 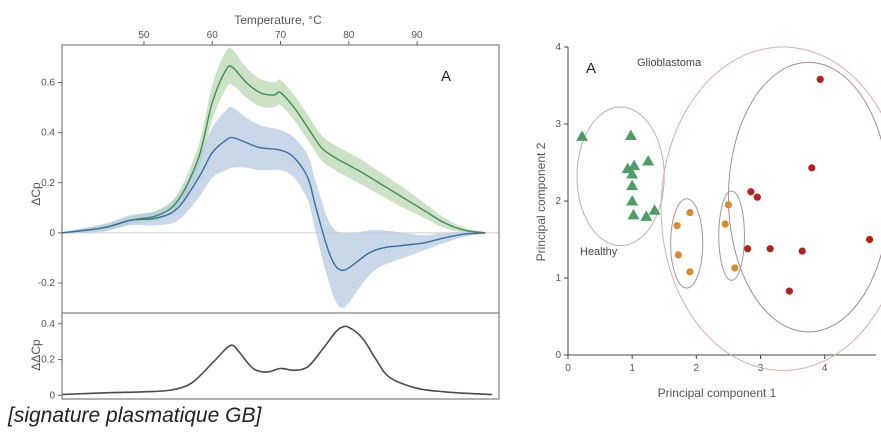 I want to click on x-tick-label: 70, so click(x=281, y=35).